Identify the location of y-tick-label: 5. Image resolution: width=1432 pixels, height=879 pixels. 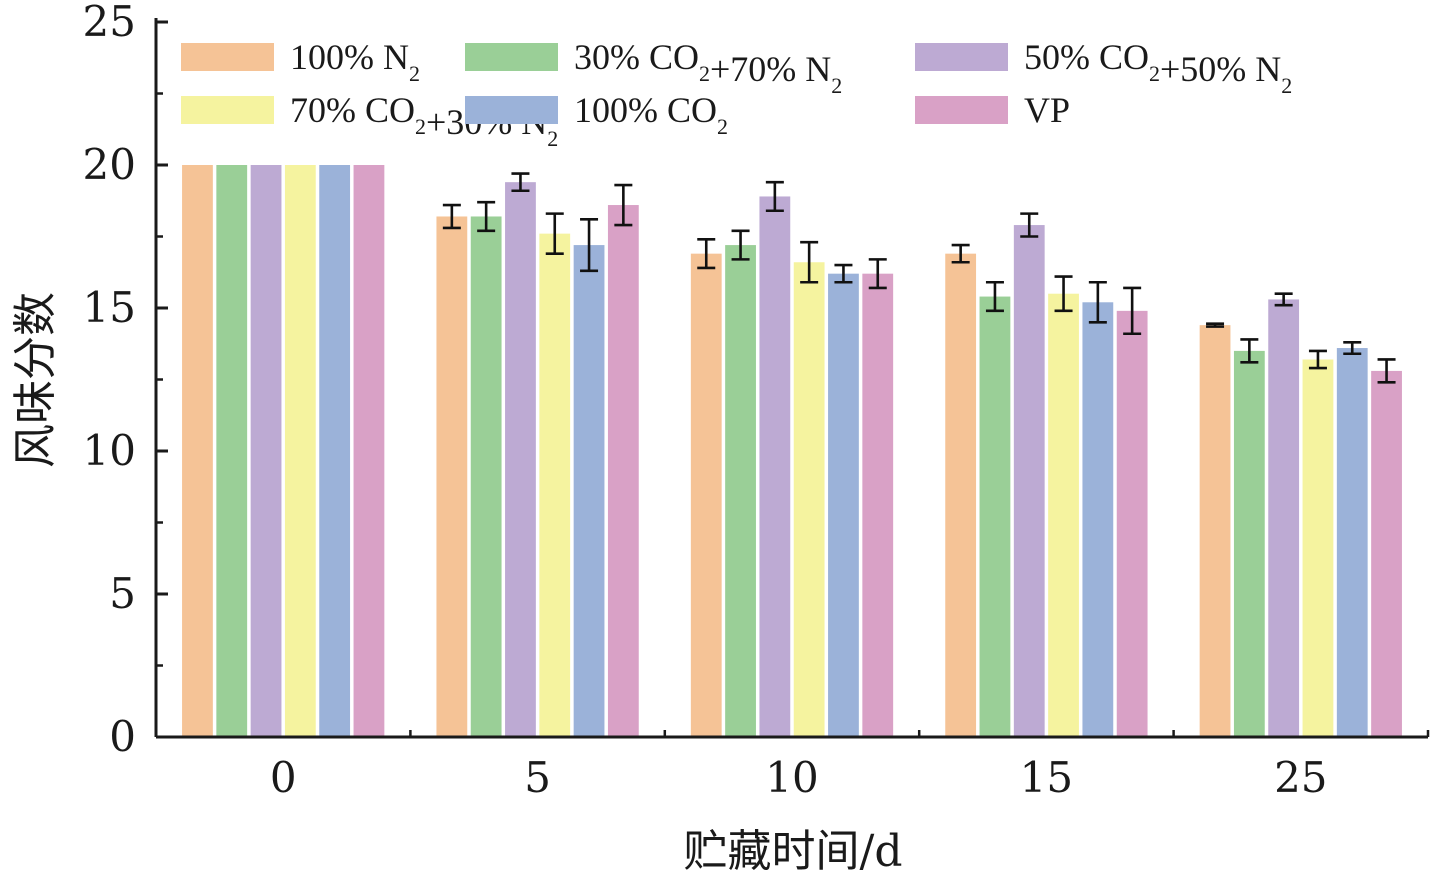
(122, 593).